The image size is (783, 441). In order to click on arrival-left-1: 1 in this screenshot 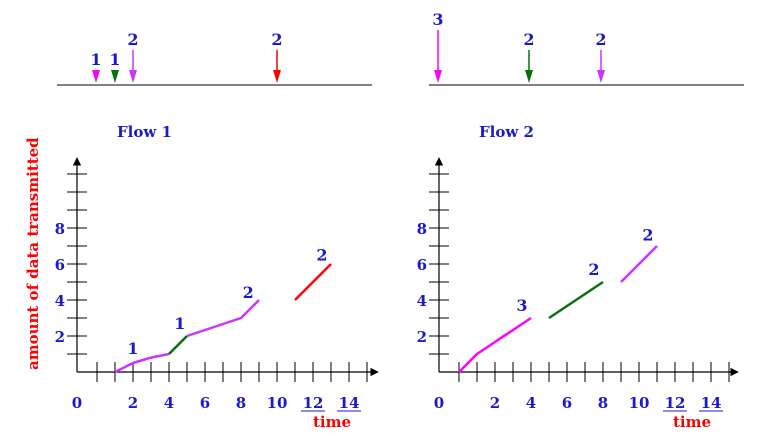, I will do `click(115, 66)`.